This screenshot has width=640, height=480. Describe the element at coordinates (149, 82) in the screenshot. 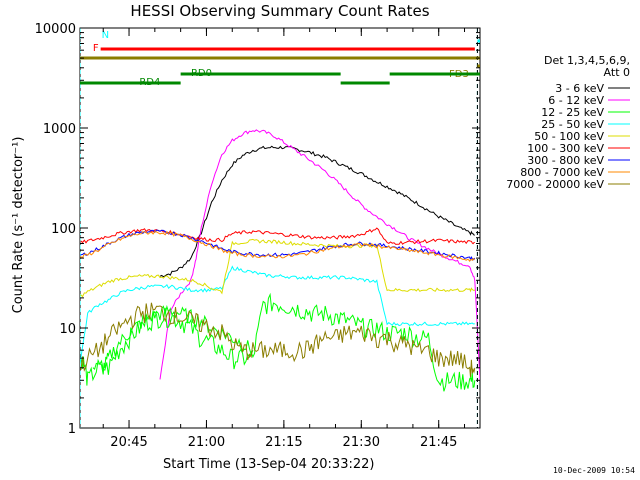

I see `flag-label-rd4: RD4` at that location.